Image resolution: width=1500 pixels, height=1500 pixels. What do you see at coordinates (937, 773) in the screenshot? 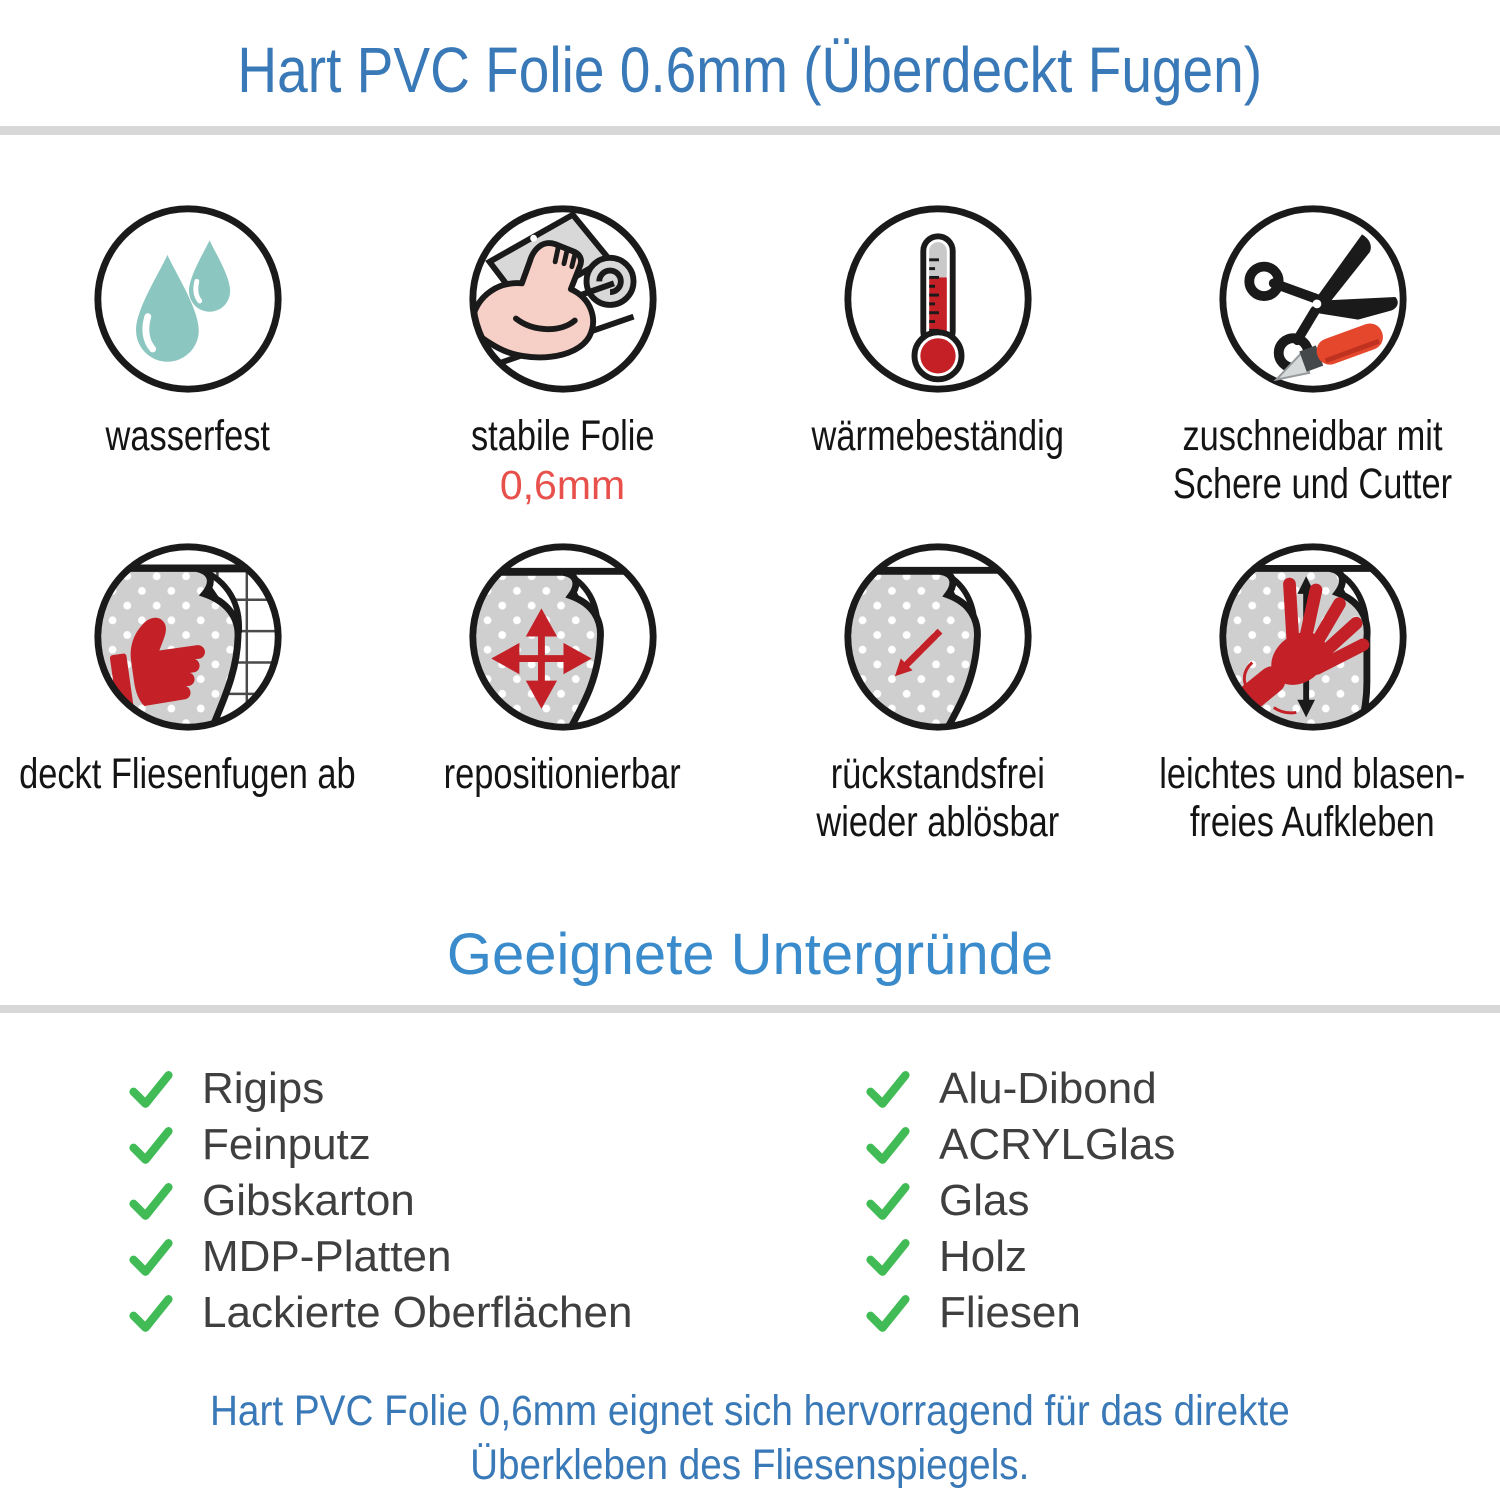
I see `feature-label: rückstandsfrei` at bounding box center [937, 773].